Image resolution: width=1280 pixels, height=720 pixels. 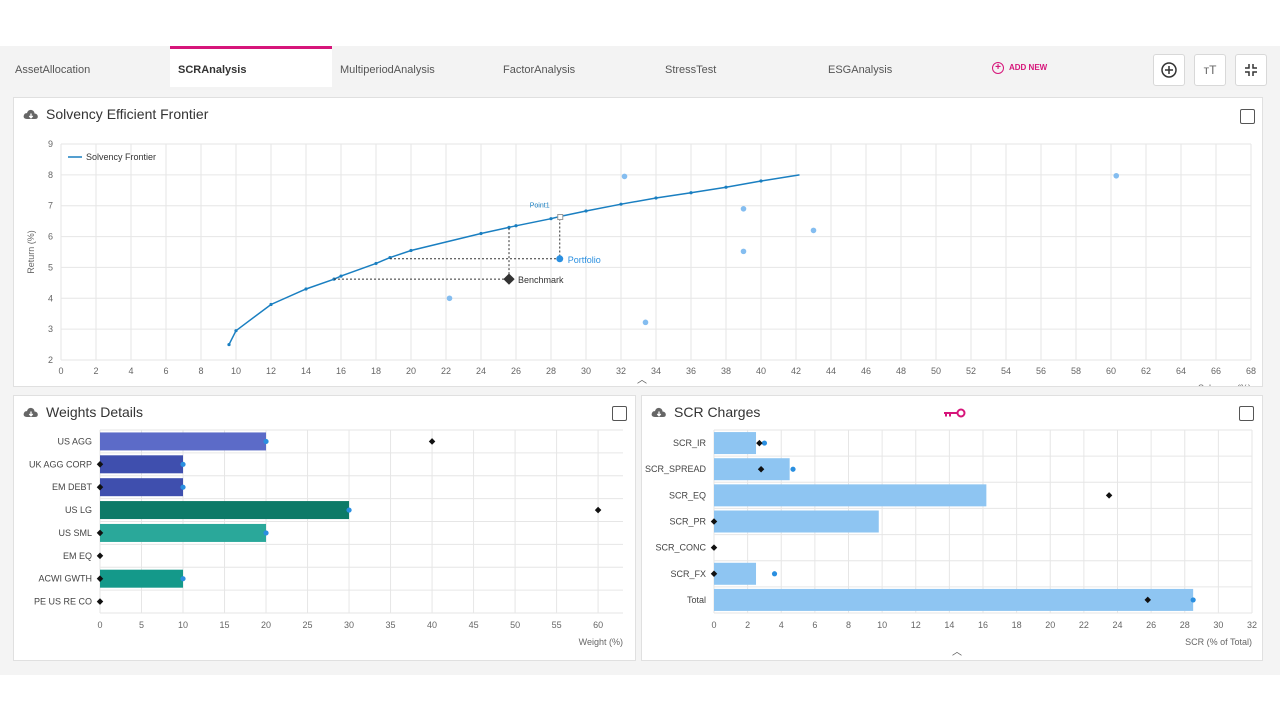 What do you see at coordinates (225, 625) in the screenshot?
I see `x-tick-label: 15` at bounding box center [225, 625].